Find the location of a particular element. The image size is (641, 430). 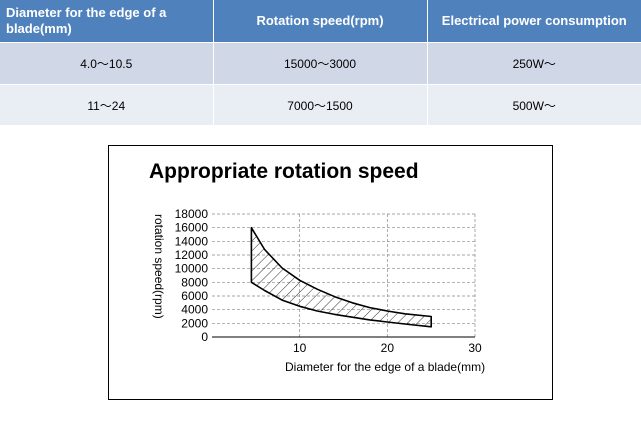

y-tick-label: 8000 is located at coordinates (194, 282).